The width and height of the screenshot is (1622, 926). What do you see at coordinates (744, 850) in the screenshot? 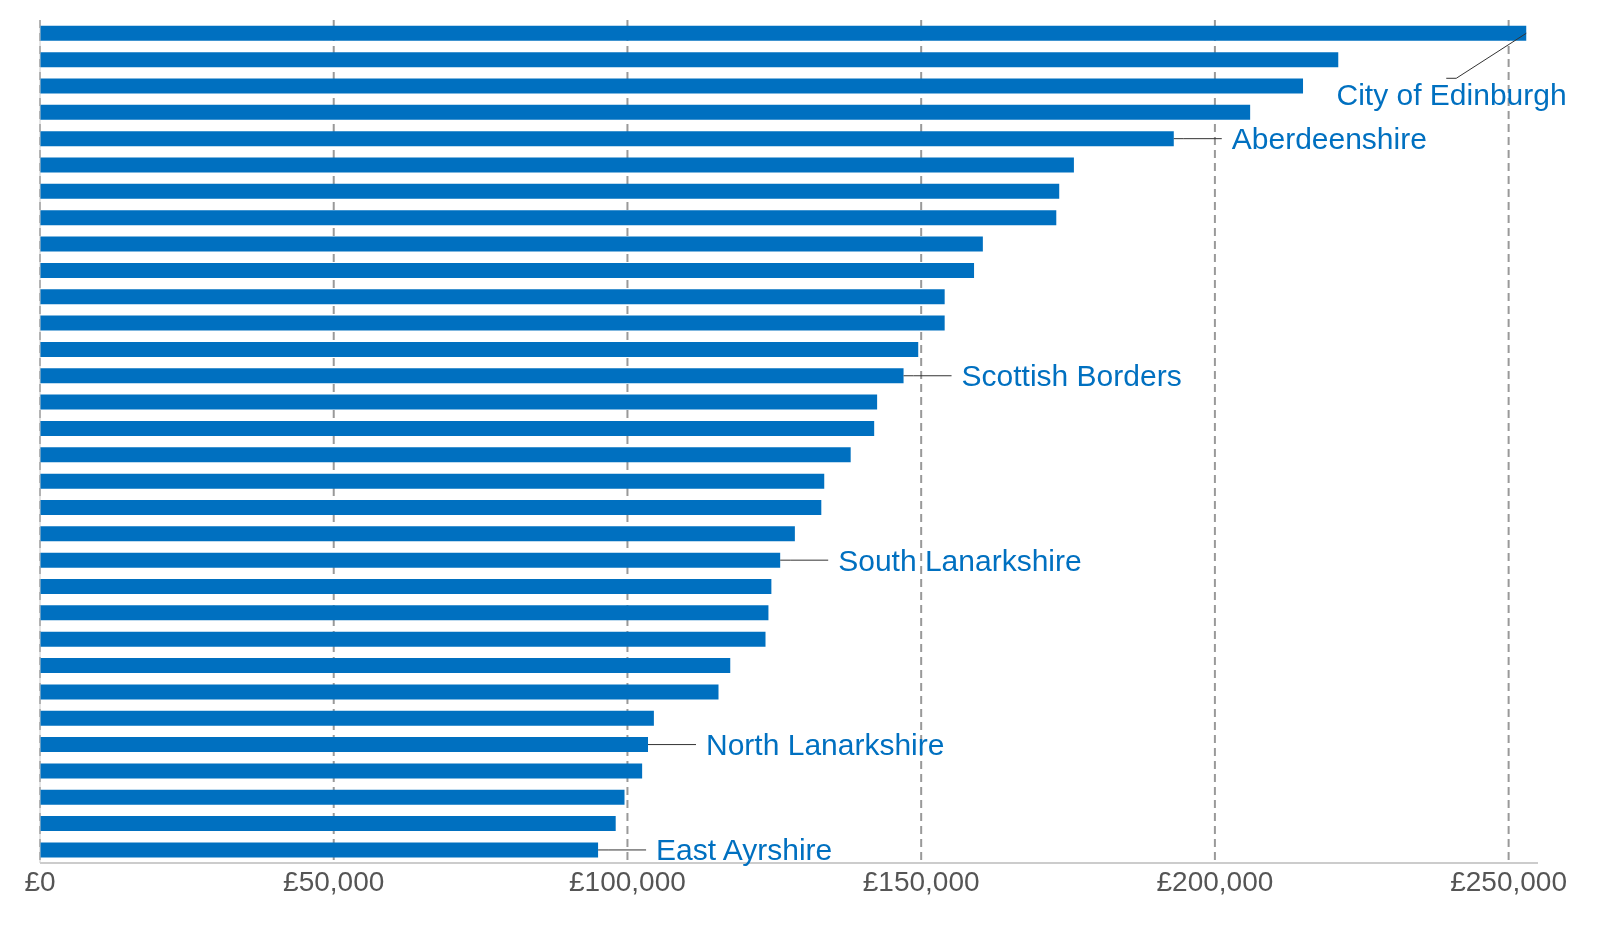
I see `annotation: East Ayrshire` at bounding box center [744, 850].